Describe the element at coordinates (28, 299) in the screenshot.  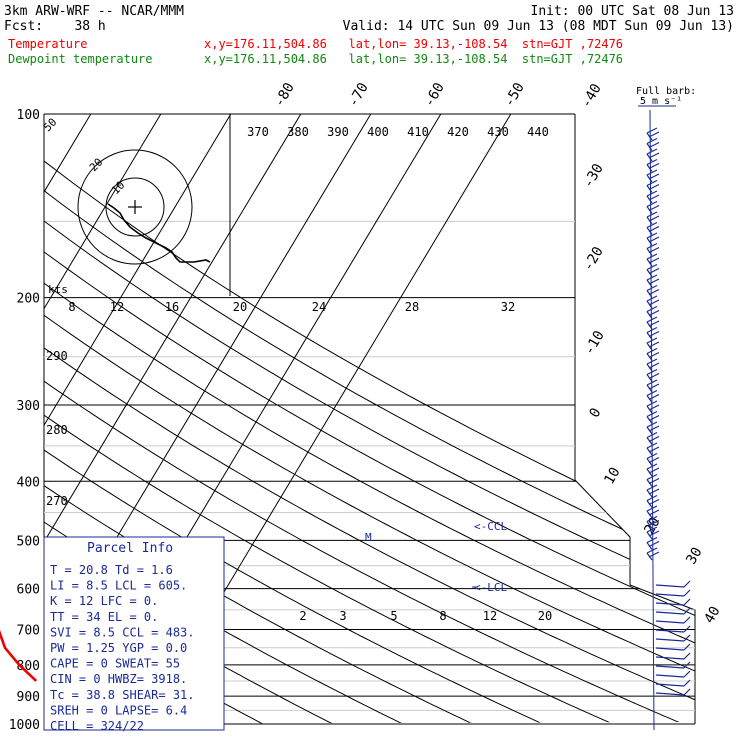
I see `pressure-tick-label: 200` at that location.